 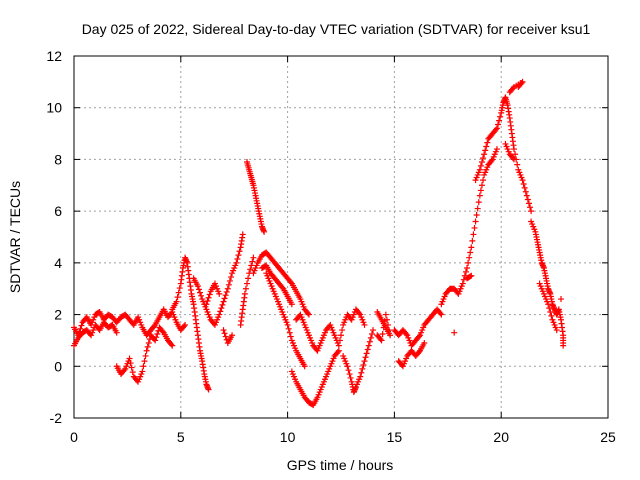 What do you see at coordinates (15, 237) in the screenshot?
I see `y-axis-label: SDTVAR / TECUs` at bounding box center [15, 237].